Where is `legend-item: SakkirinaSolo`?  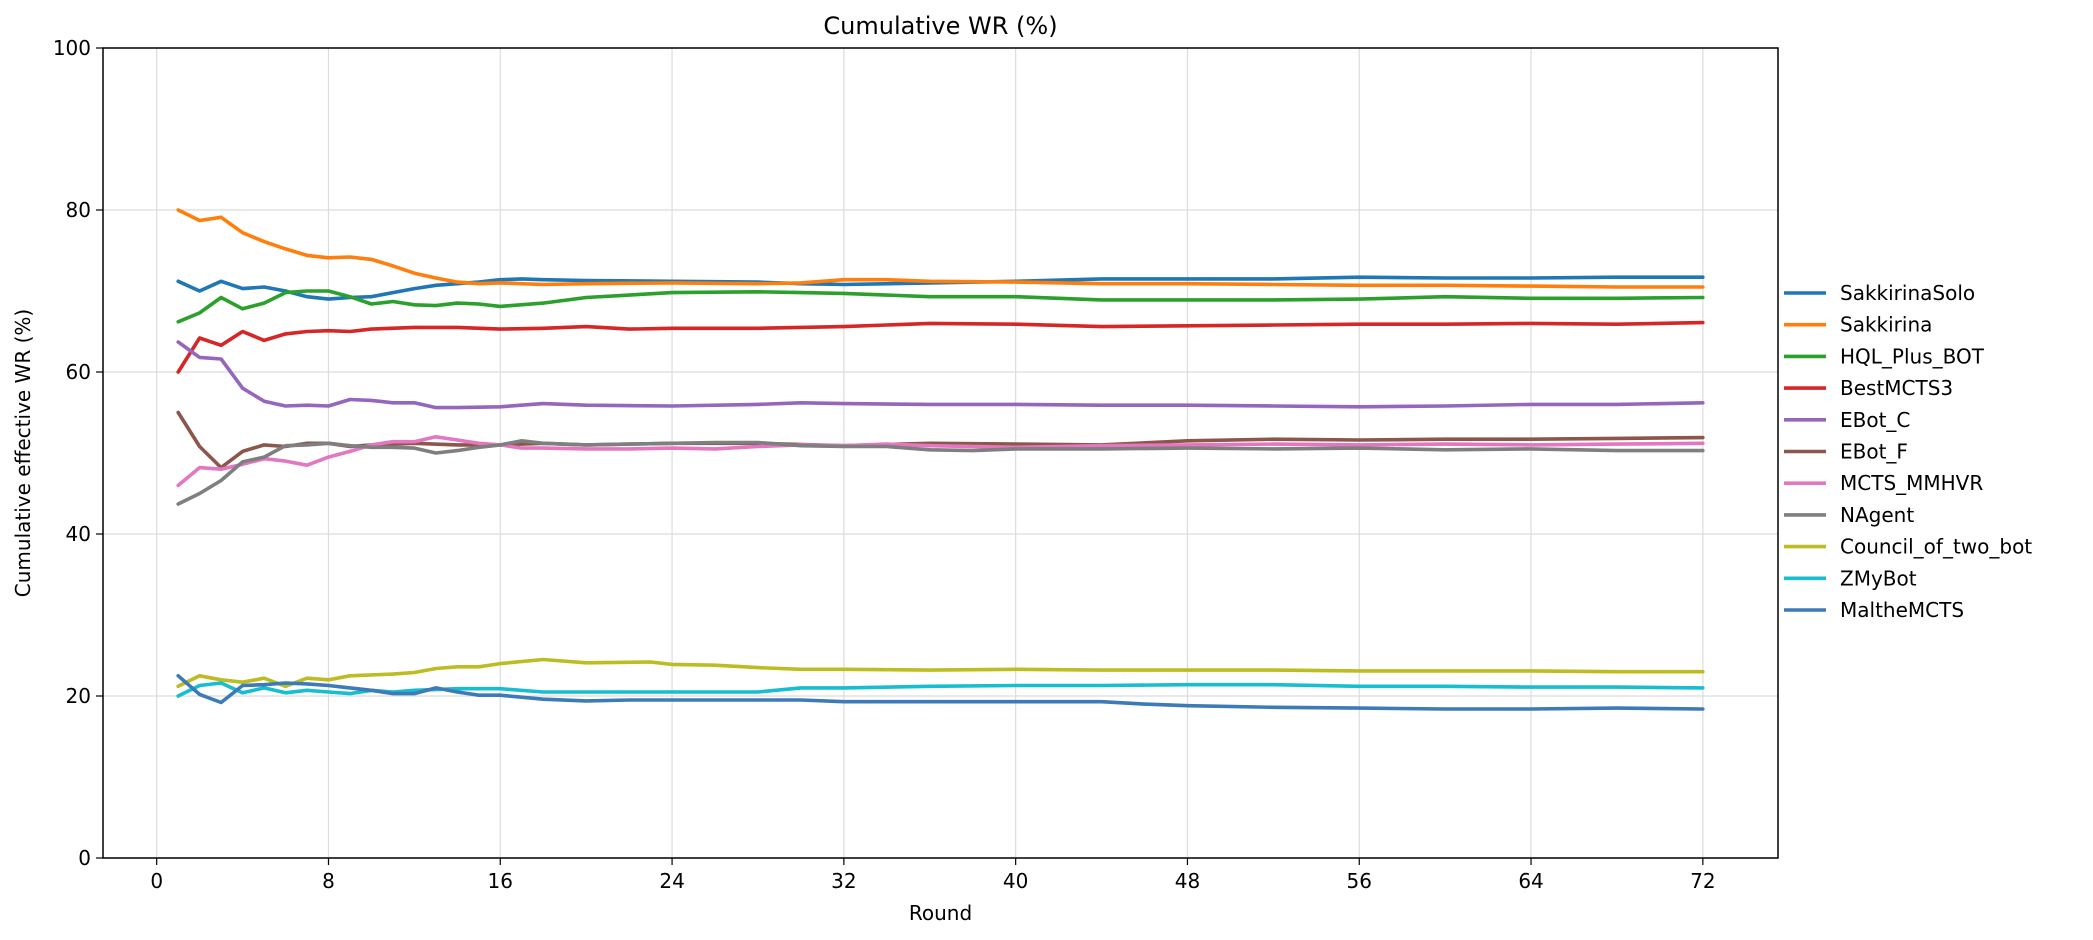
legend-item: SakkirinaSolo is located at coordinates (1879, 293).